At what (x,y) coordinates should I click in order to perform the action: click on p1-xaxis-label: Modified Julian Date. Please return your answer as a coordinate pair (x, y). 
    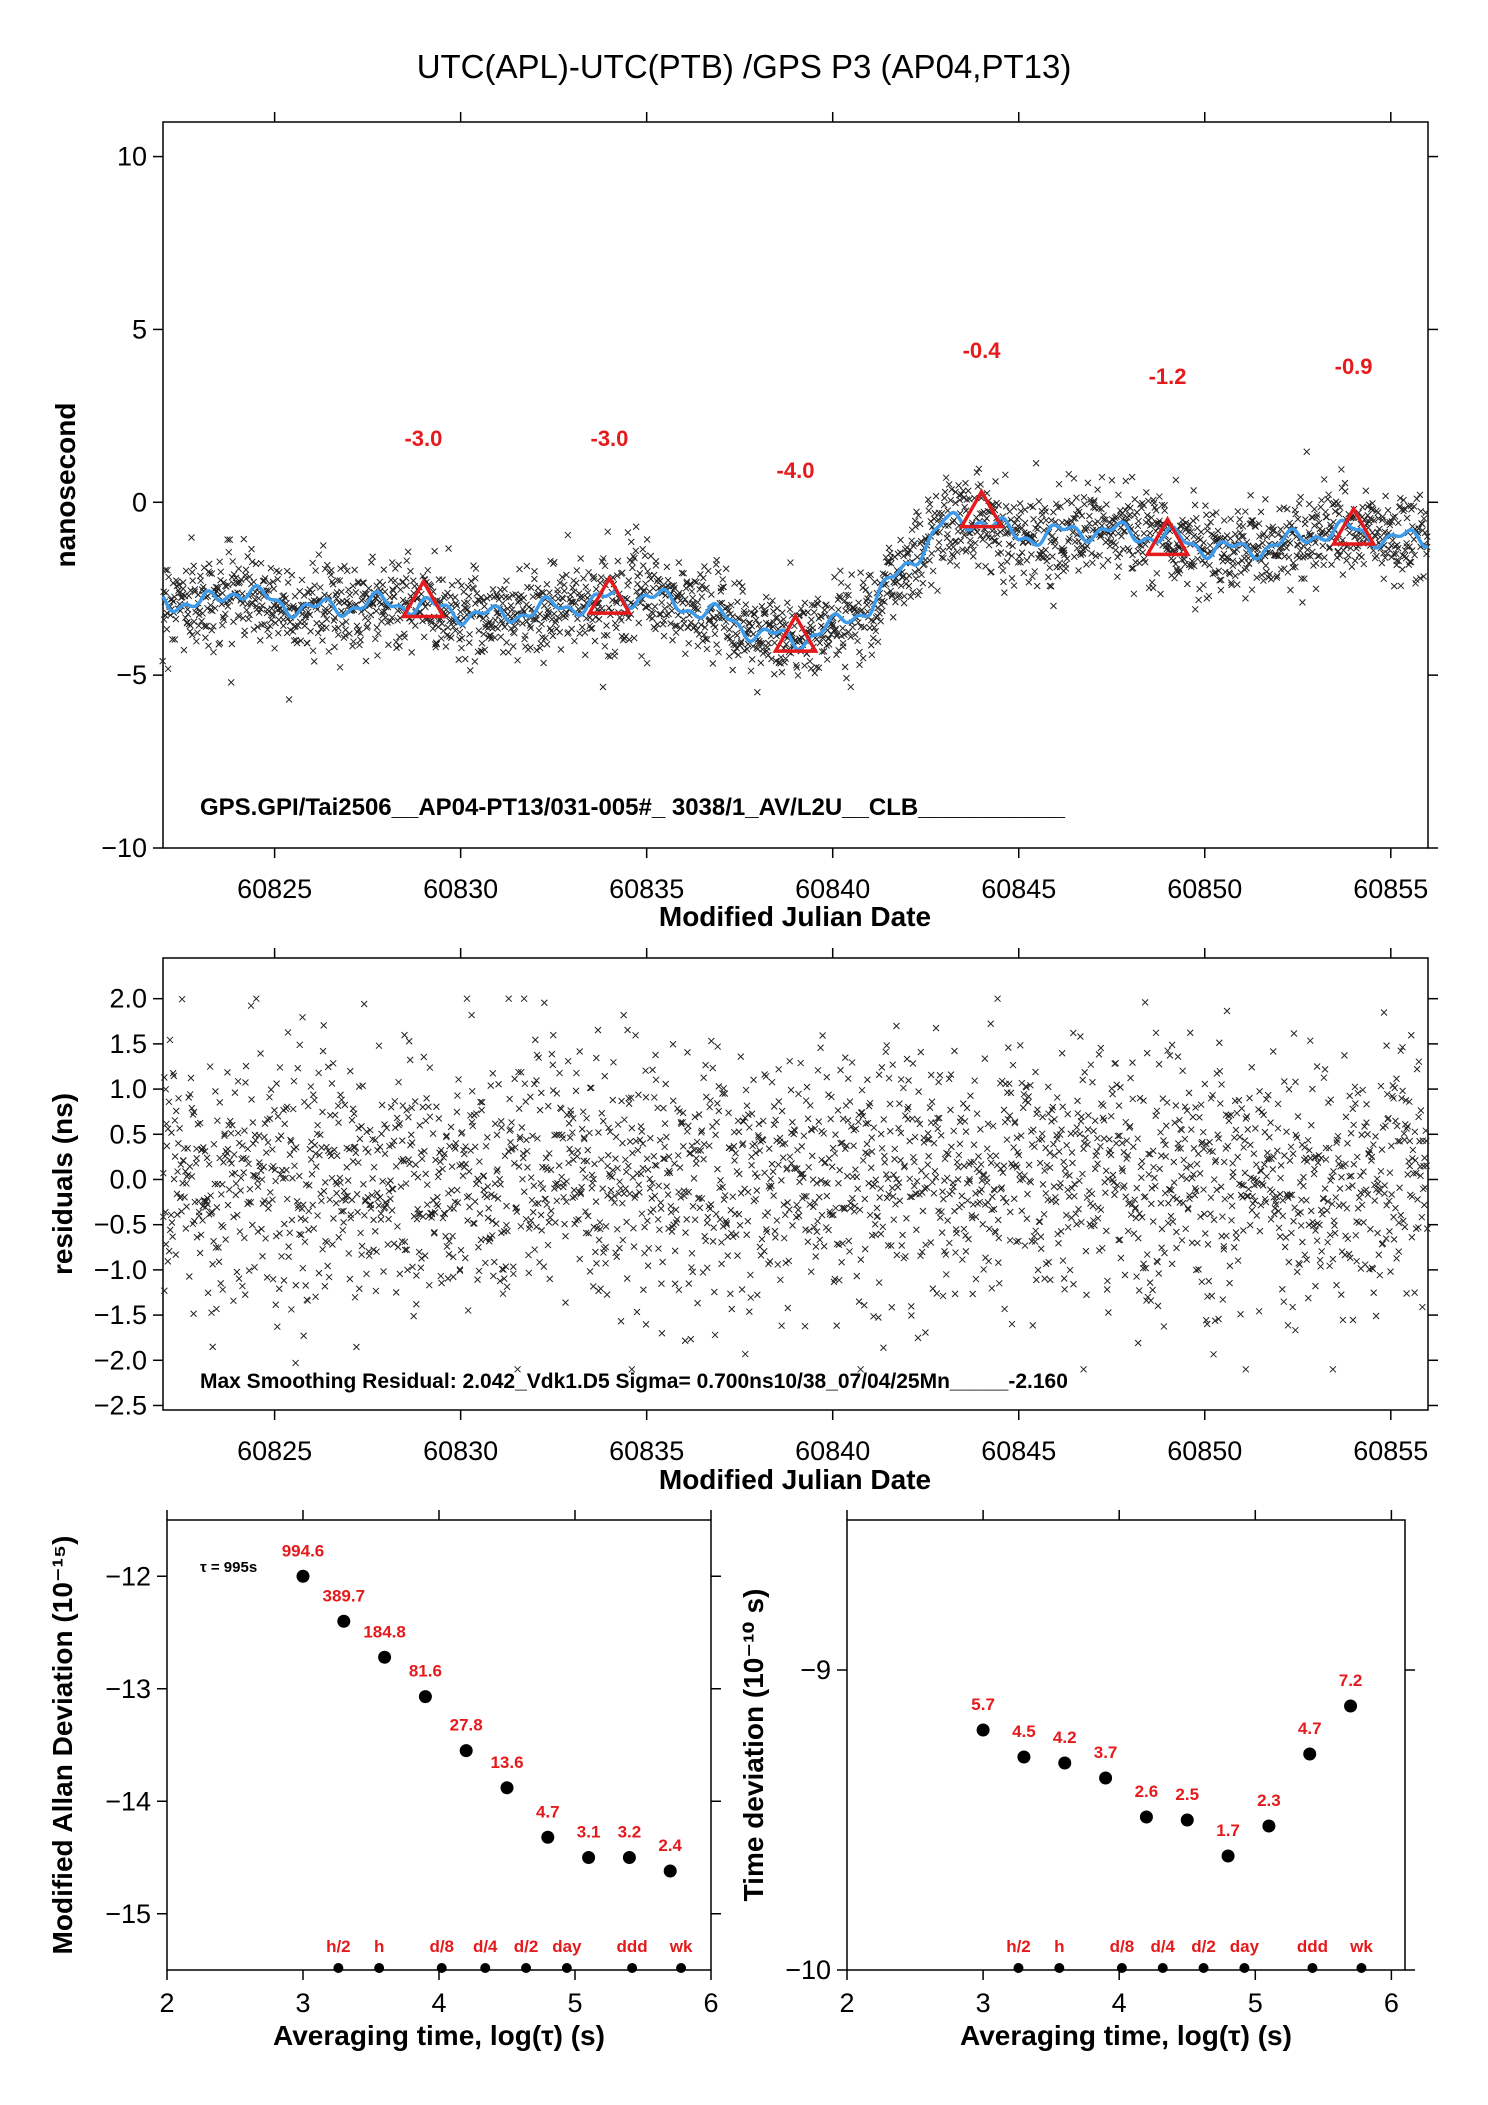
    Looking at the image, I should click on (795, 916).